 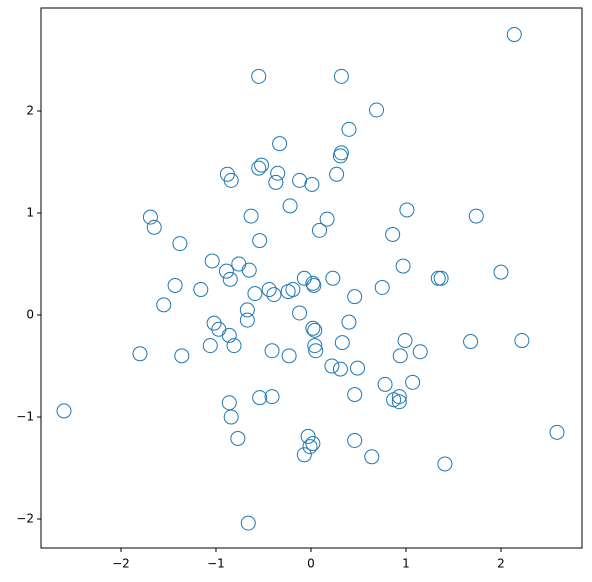 I want to click on x-tick-label: 1, so click(x=406, y=564).